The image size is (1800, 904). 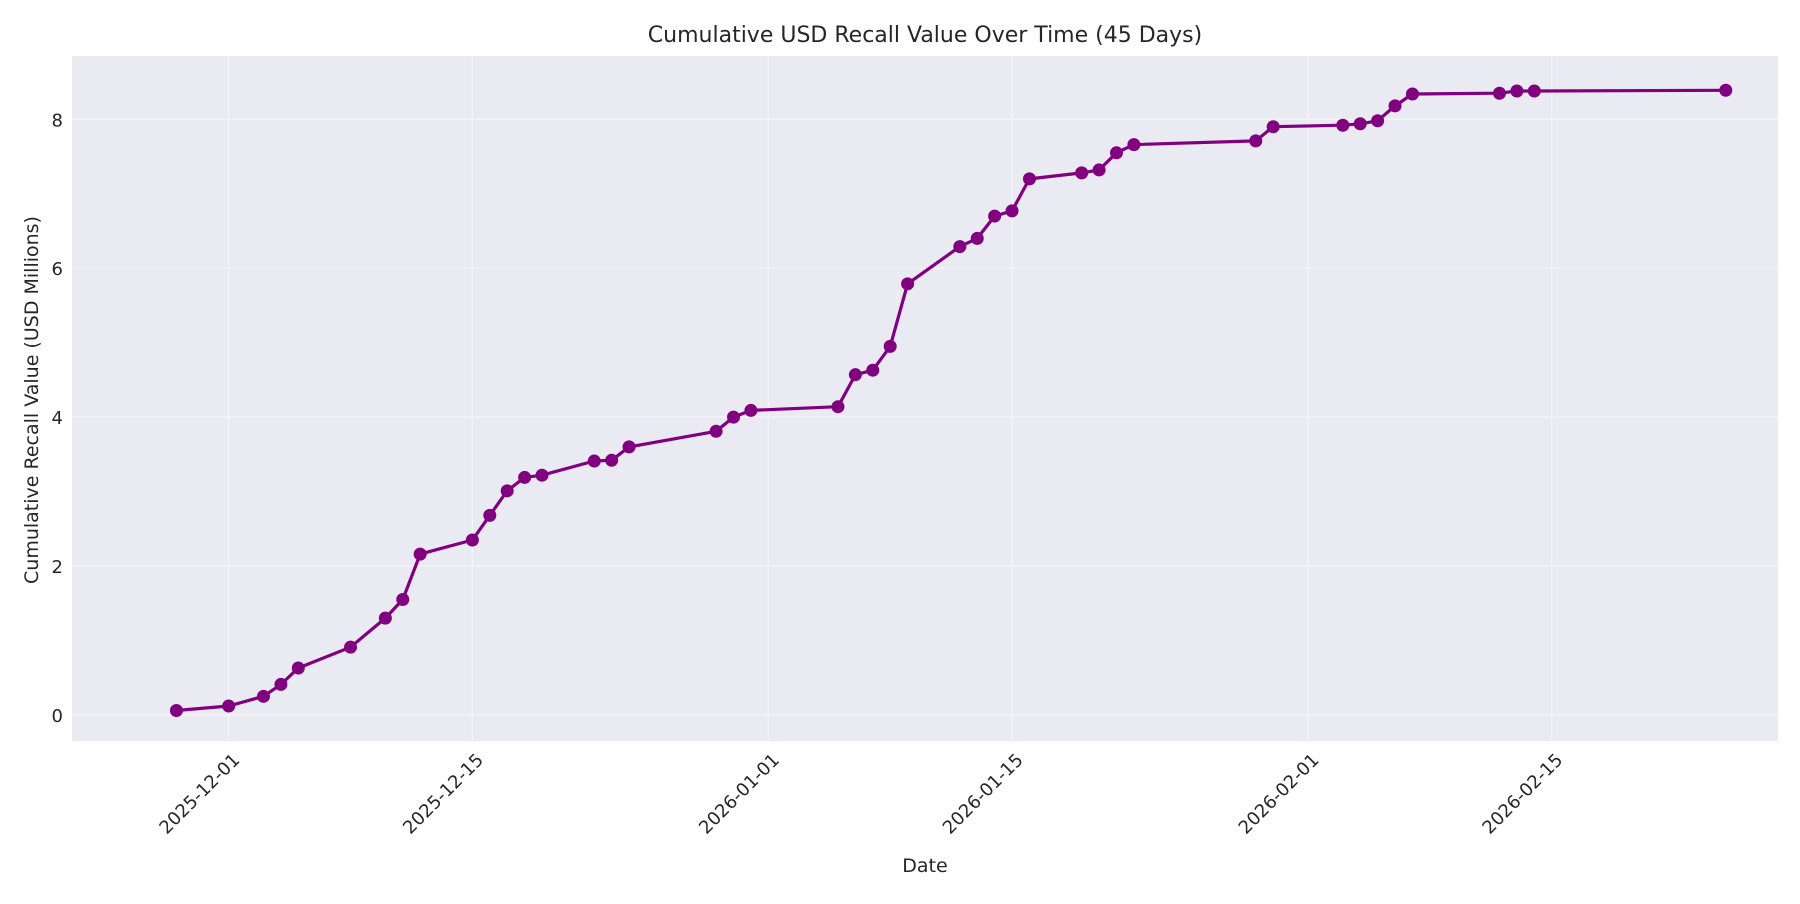 What do you see at coordinates (199, 794) in the screenshot?
I see `x-tick-label: 2025-12-01` at bounding box center [199, 794].